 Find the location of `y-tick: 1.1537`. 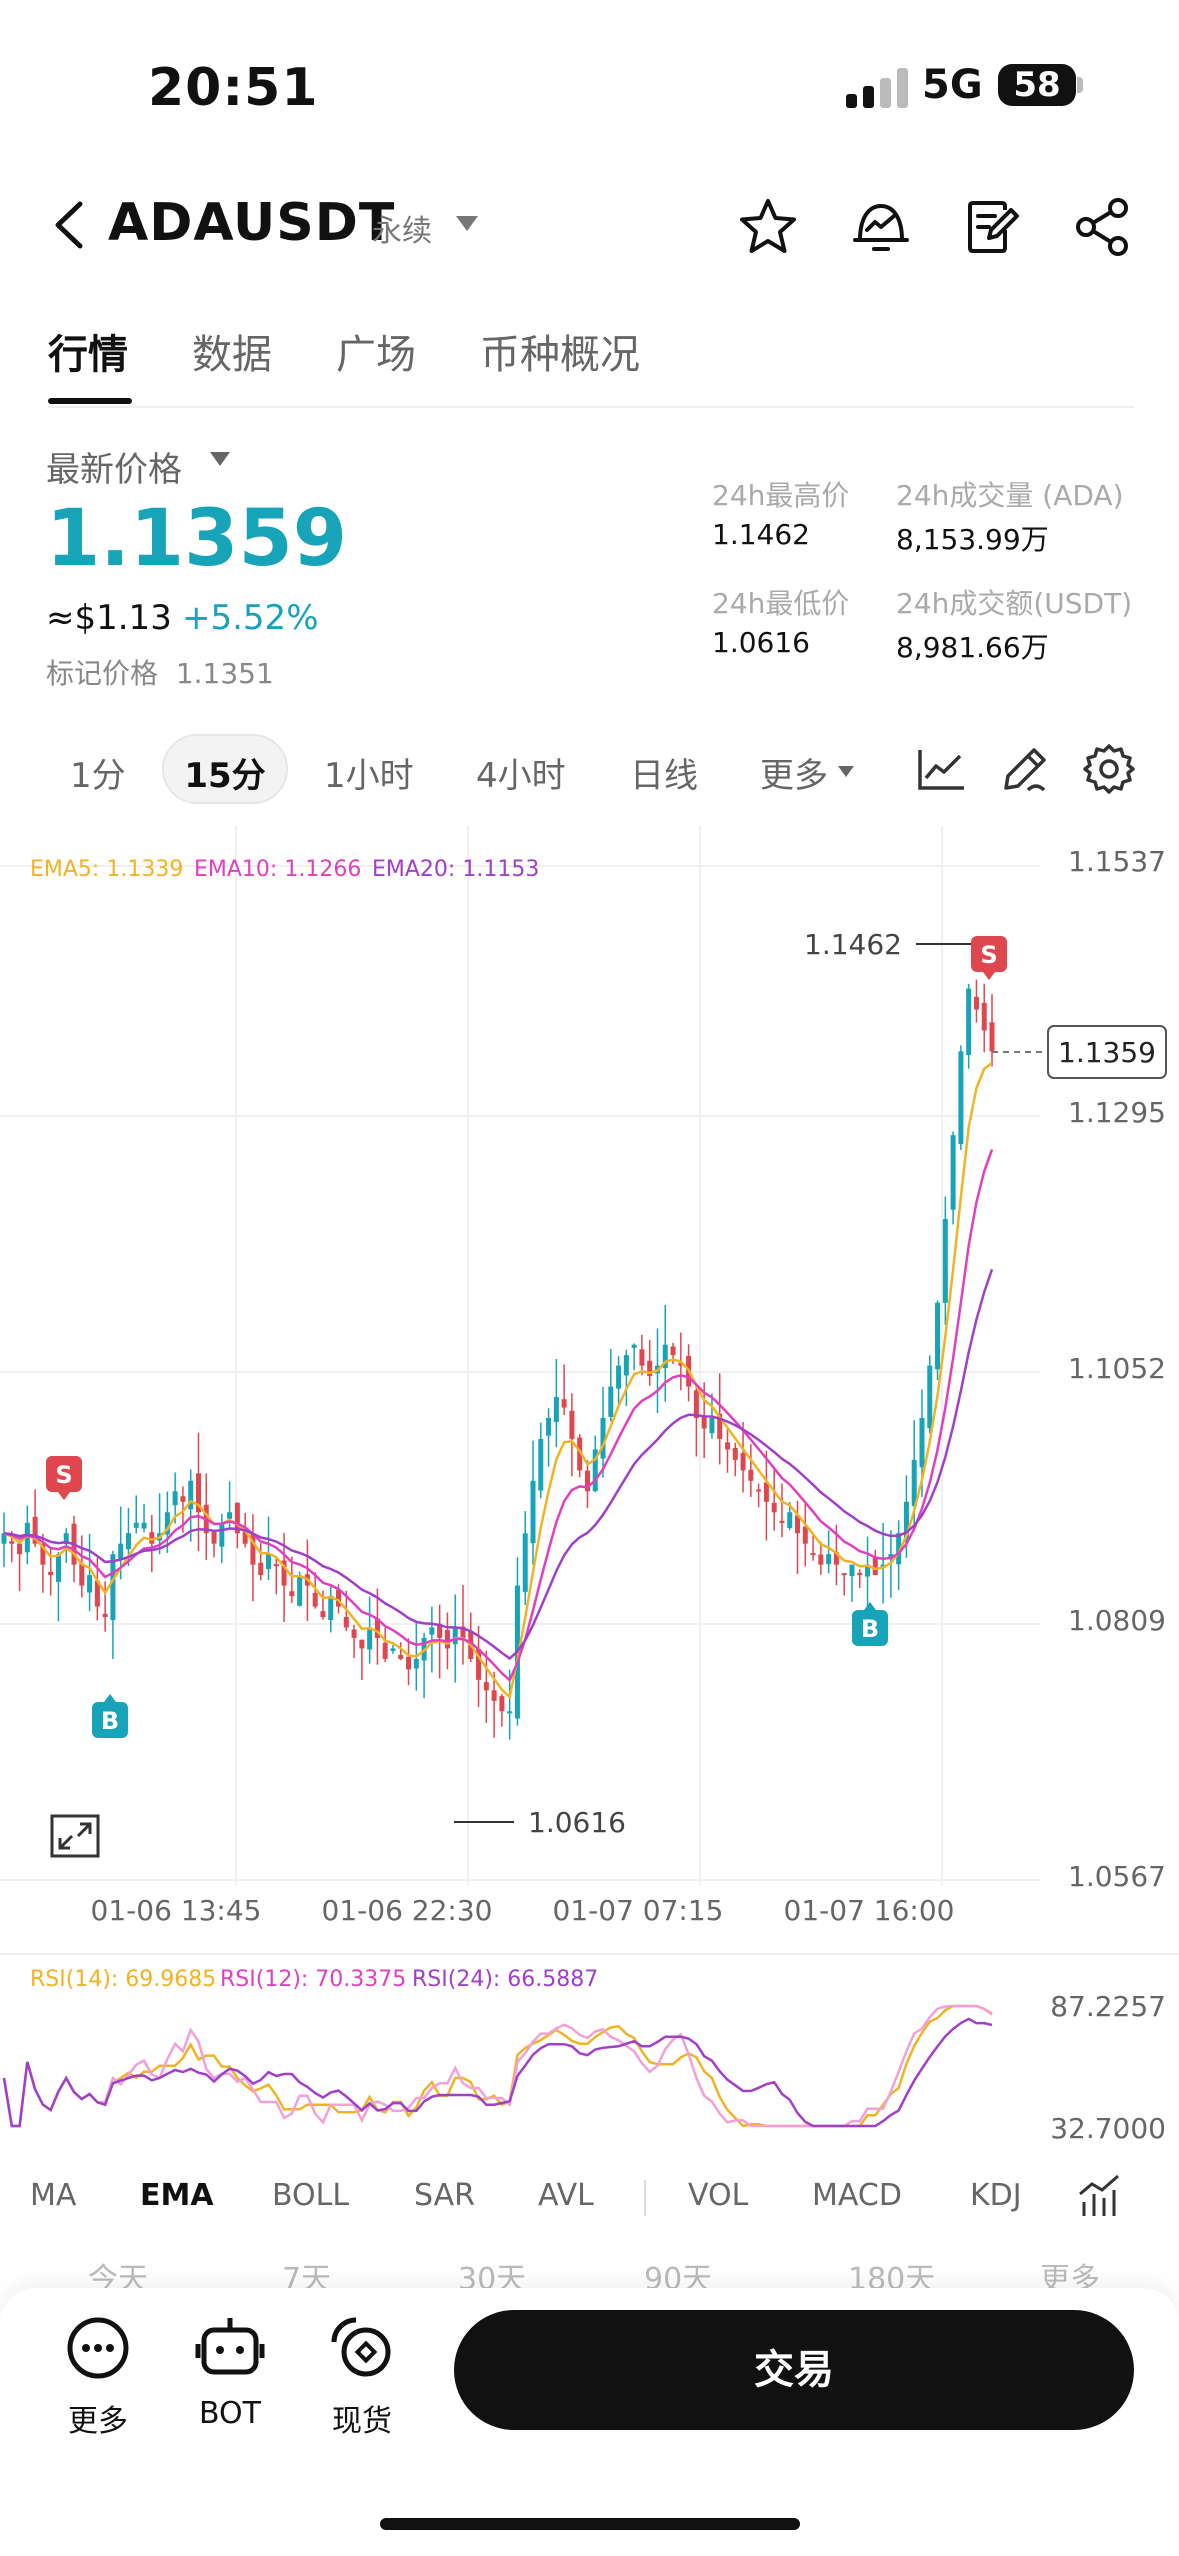

y-tick: 1.1537 is located at coordinates (1117, 861).